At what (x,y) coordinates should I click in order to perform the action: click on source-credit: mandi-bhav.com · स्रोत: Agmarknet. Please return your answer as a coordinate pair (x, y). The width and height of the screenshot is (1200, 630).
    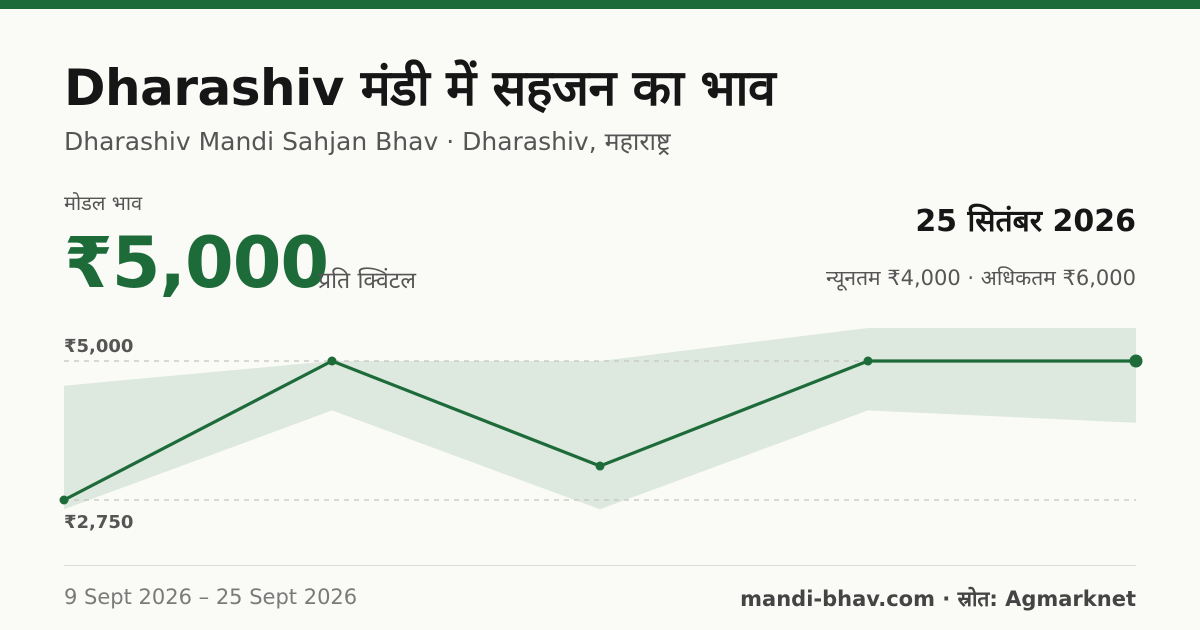
    Looking at the image, I should click on (938, 599).